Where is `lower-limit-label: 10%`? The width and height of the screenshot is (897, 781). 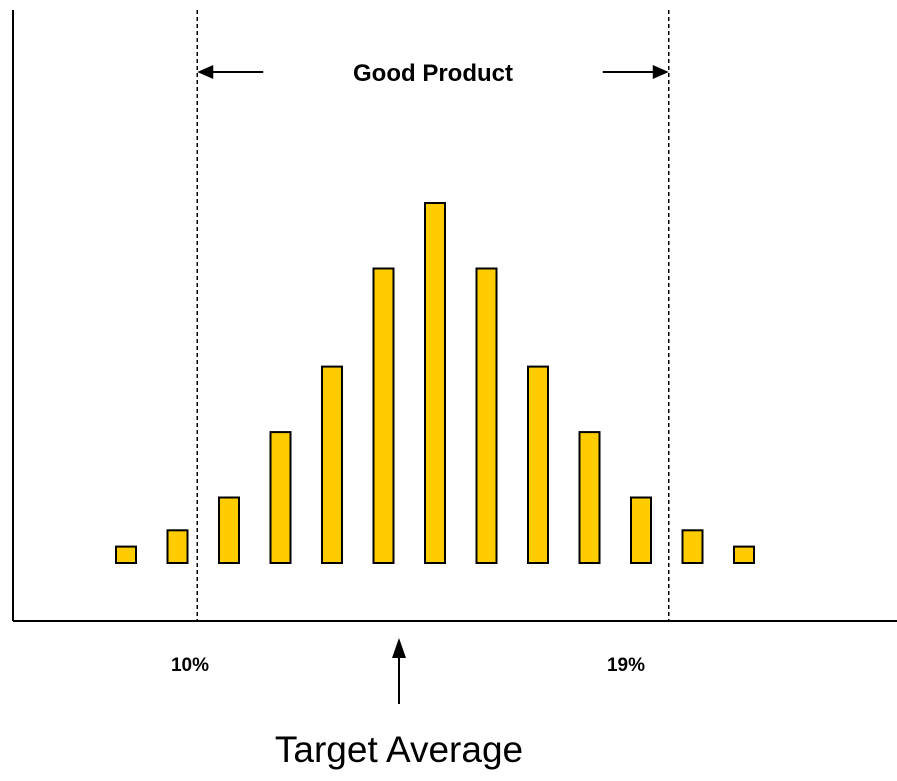
lower-limit-label: 10% is located at coordinates (190, 665).